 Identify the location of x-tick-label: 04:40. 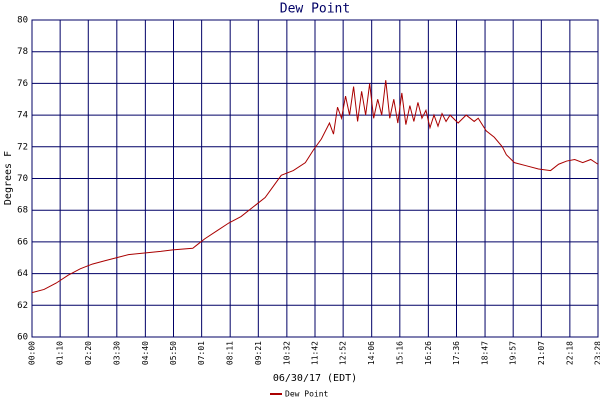
(145, 353).